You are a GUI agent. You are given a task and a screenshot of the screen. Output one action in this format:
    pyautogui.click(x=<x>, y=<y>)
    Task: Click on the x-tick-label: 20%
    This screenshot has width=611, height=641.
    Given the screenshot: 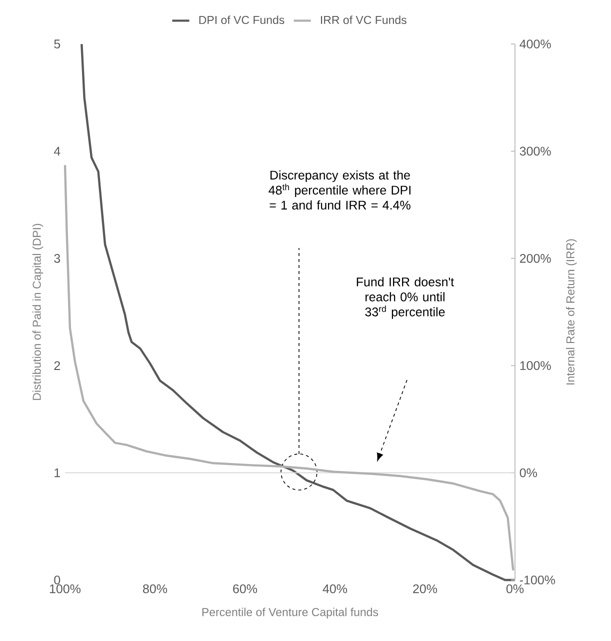 What is the action you would take?
    pyautogui.click(x=425, y=589)
    